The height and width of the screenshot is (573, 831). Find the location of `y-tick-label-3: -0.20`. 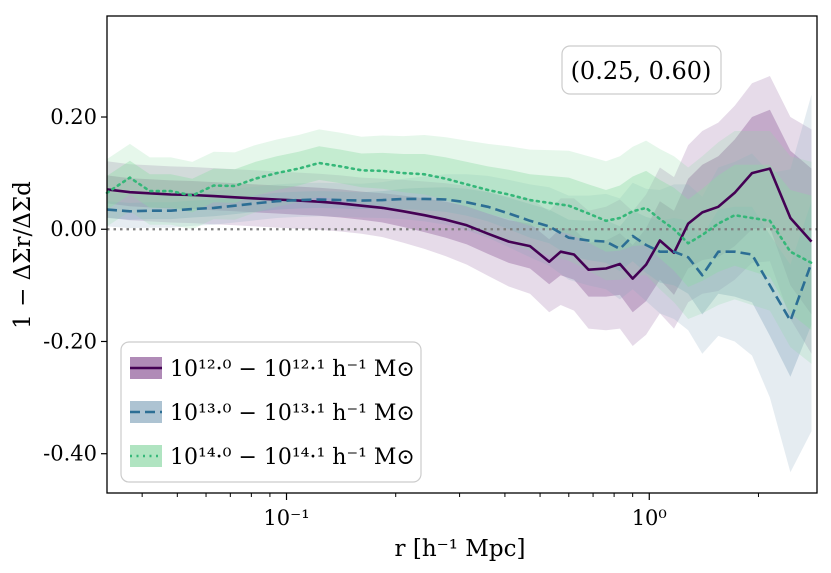

y-tick-label-3: -0.20 is located at coordinates (70, 341).